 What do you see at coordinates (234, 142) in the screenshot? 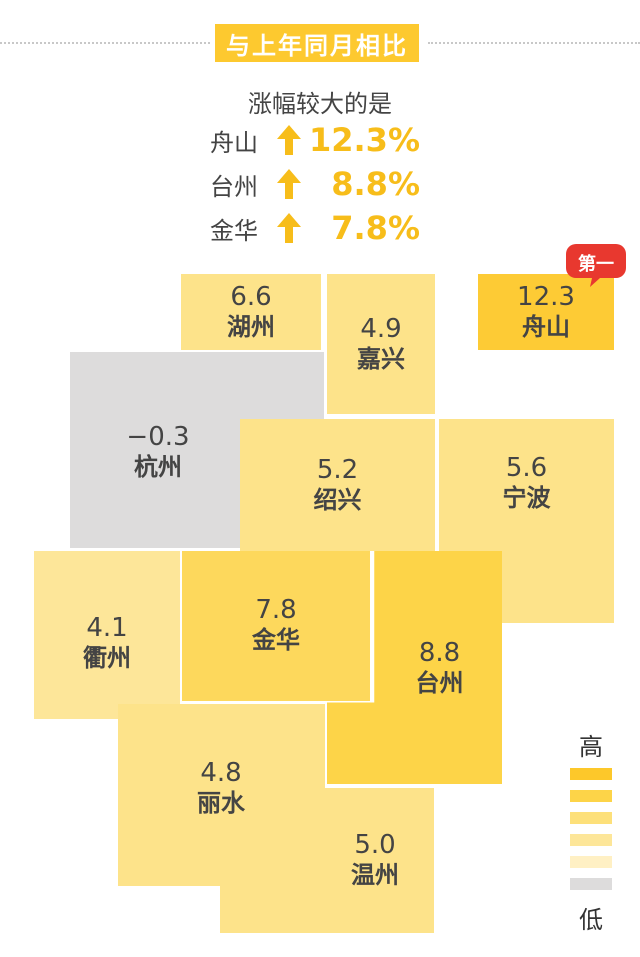
I see `top-city: 舟山` at bounding box center [234, 142].